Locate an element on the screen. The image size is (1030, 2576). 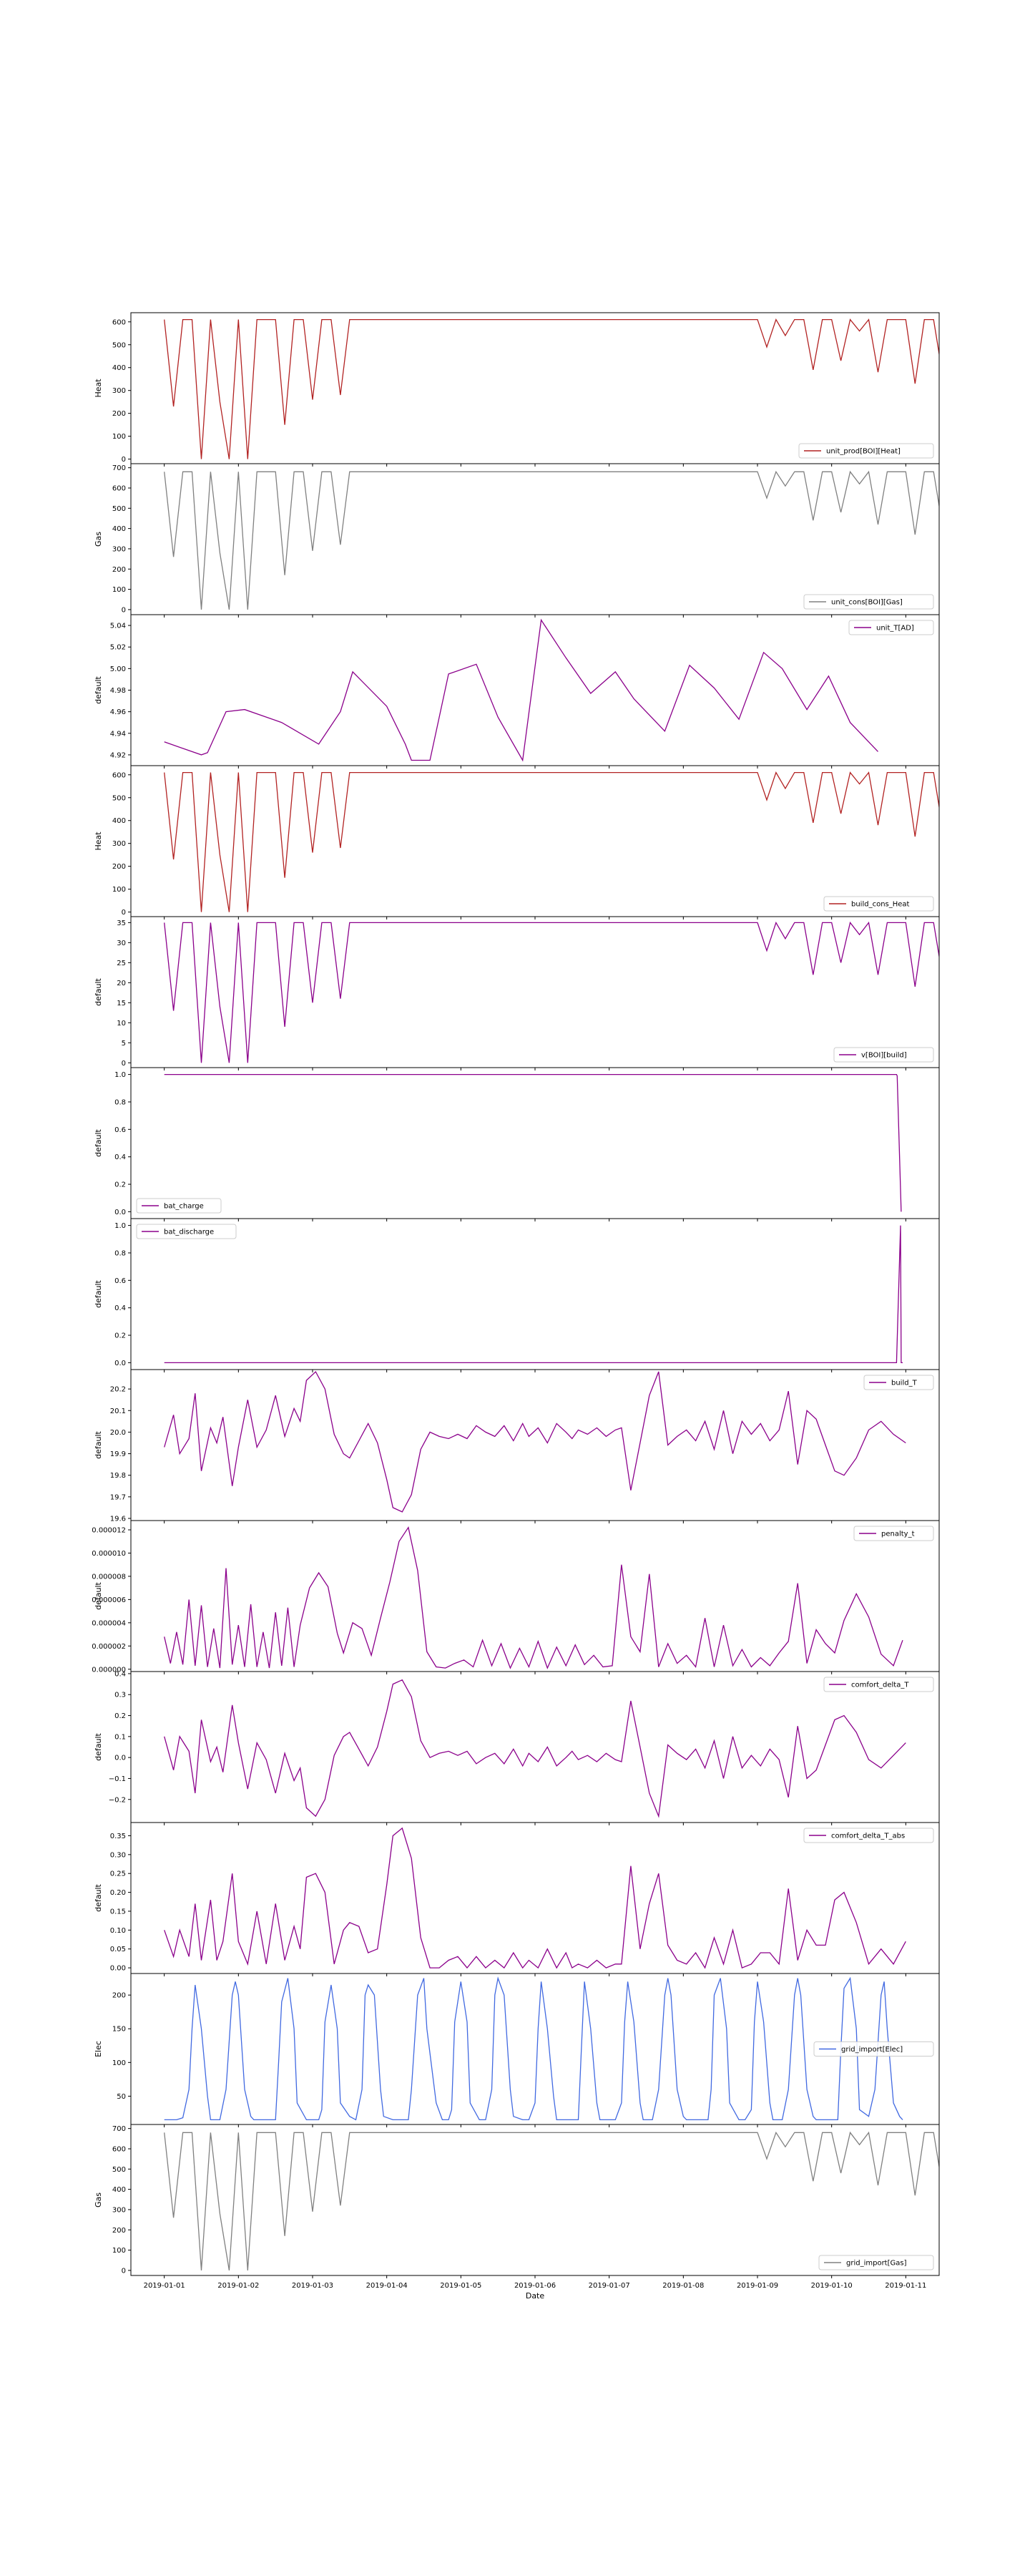
y-tick-label: 5 is located at coordinates (124, 1044).